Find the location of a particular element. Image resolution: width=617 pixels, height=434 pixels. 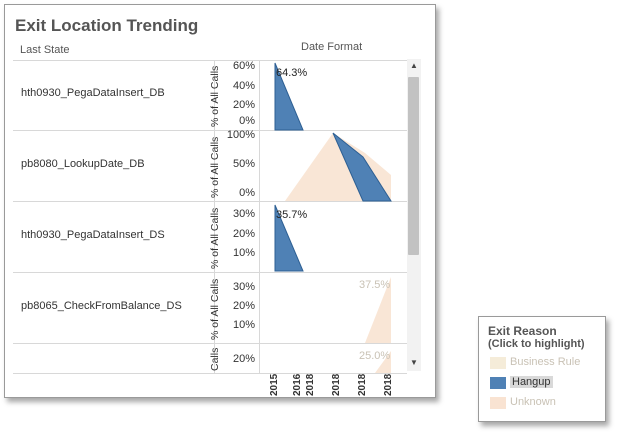

row-label: pb8080_LookupDate_DB is located at coordinates (83, 164).